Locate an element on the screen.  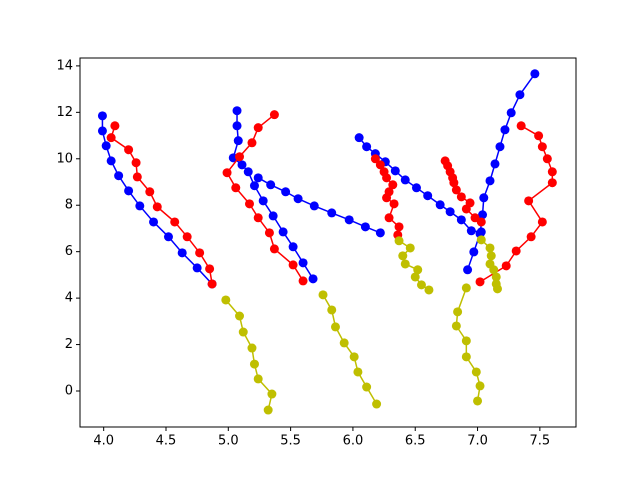
y-tick-label: 10 is located at coordinates (64, 158).